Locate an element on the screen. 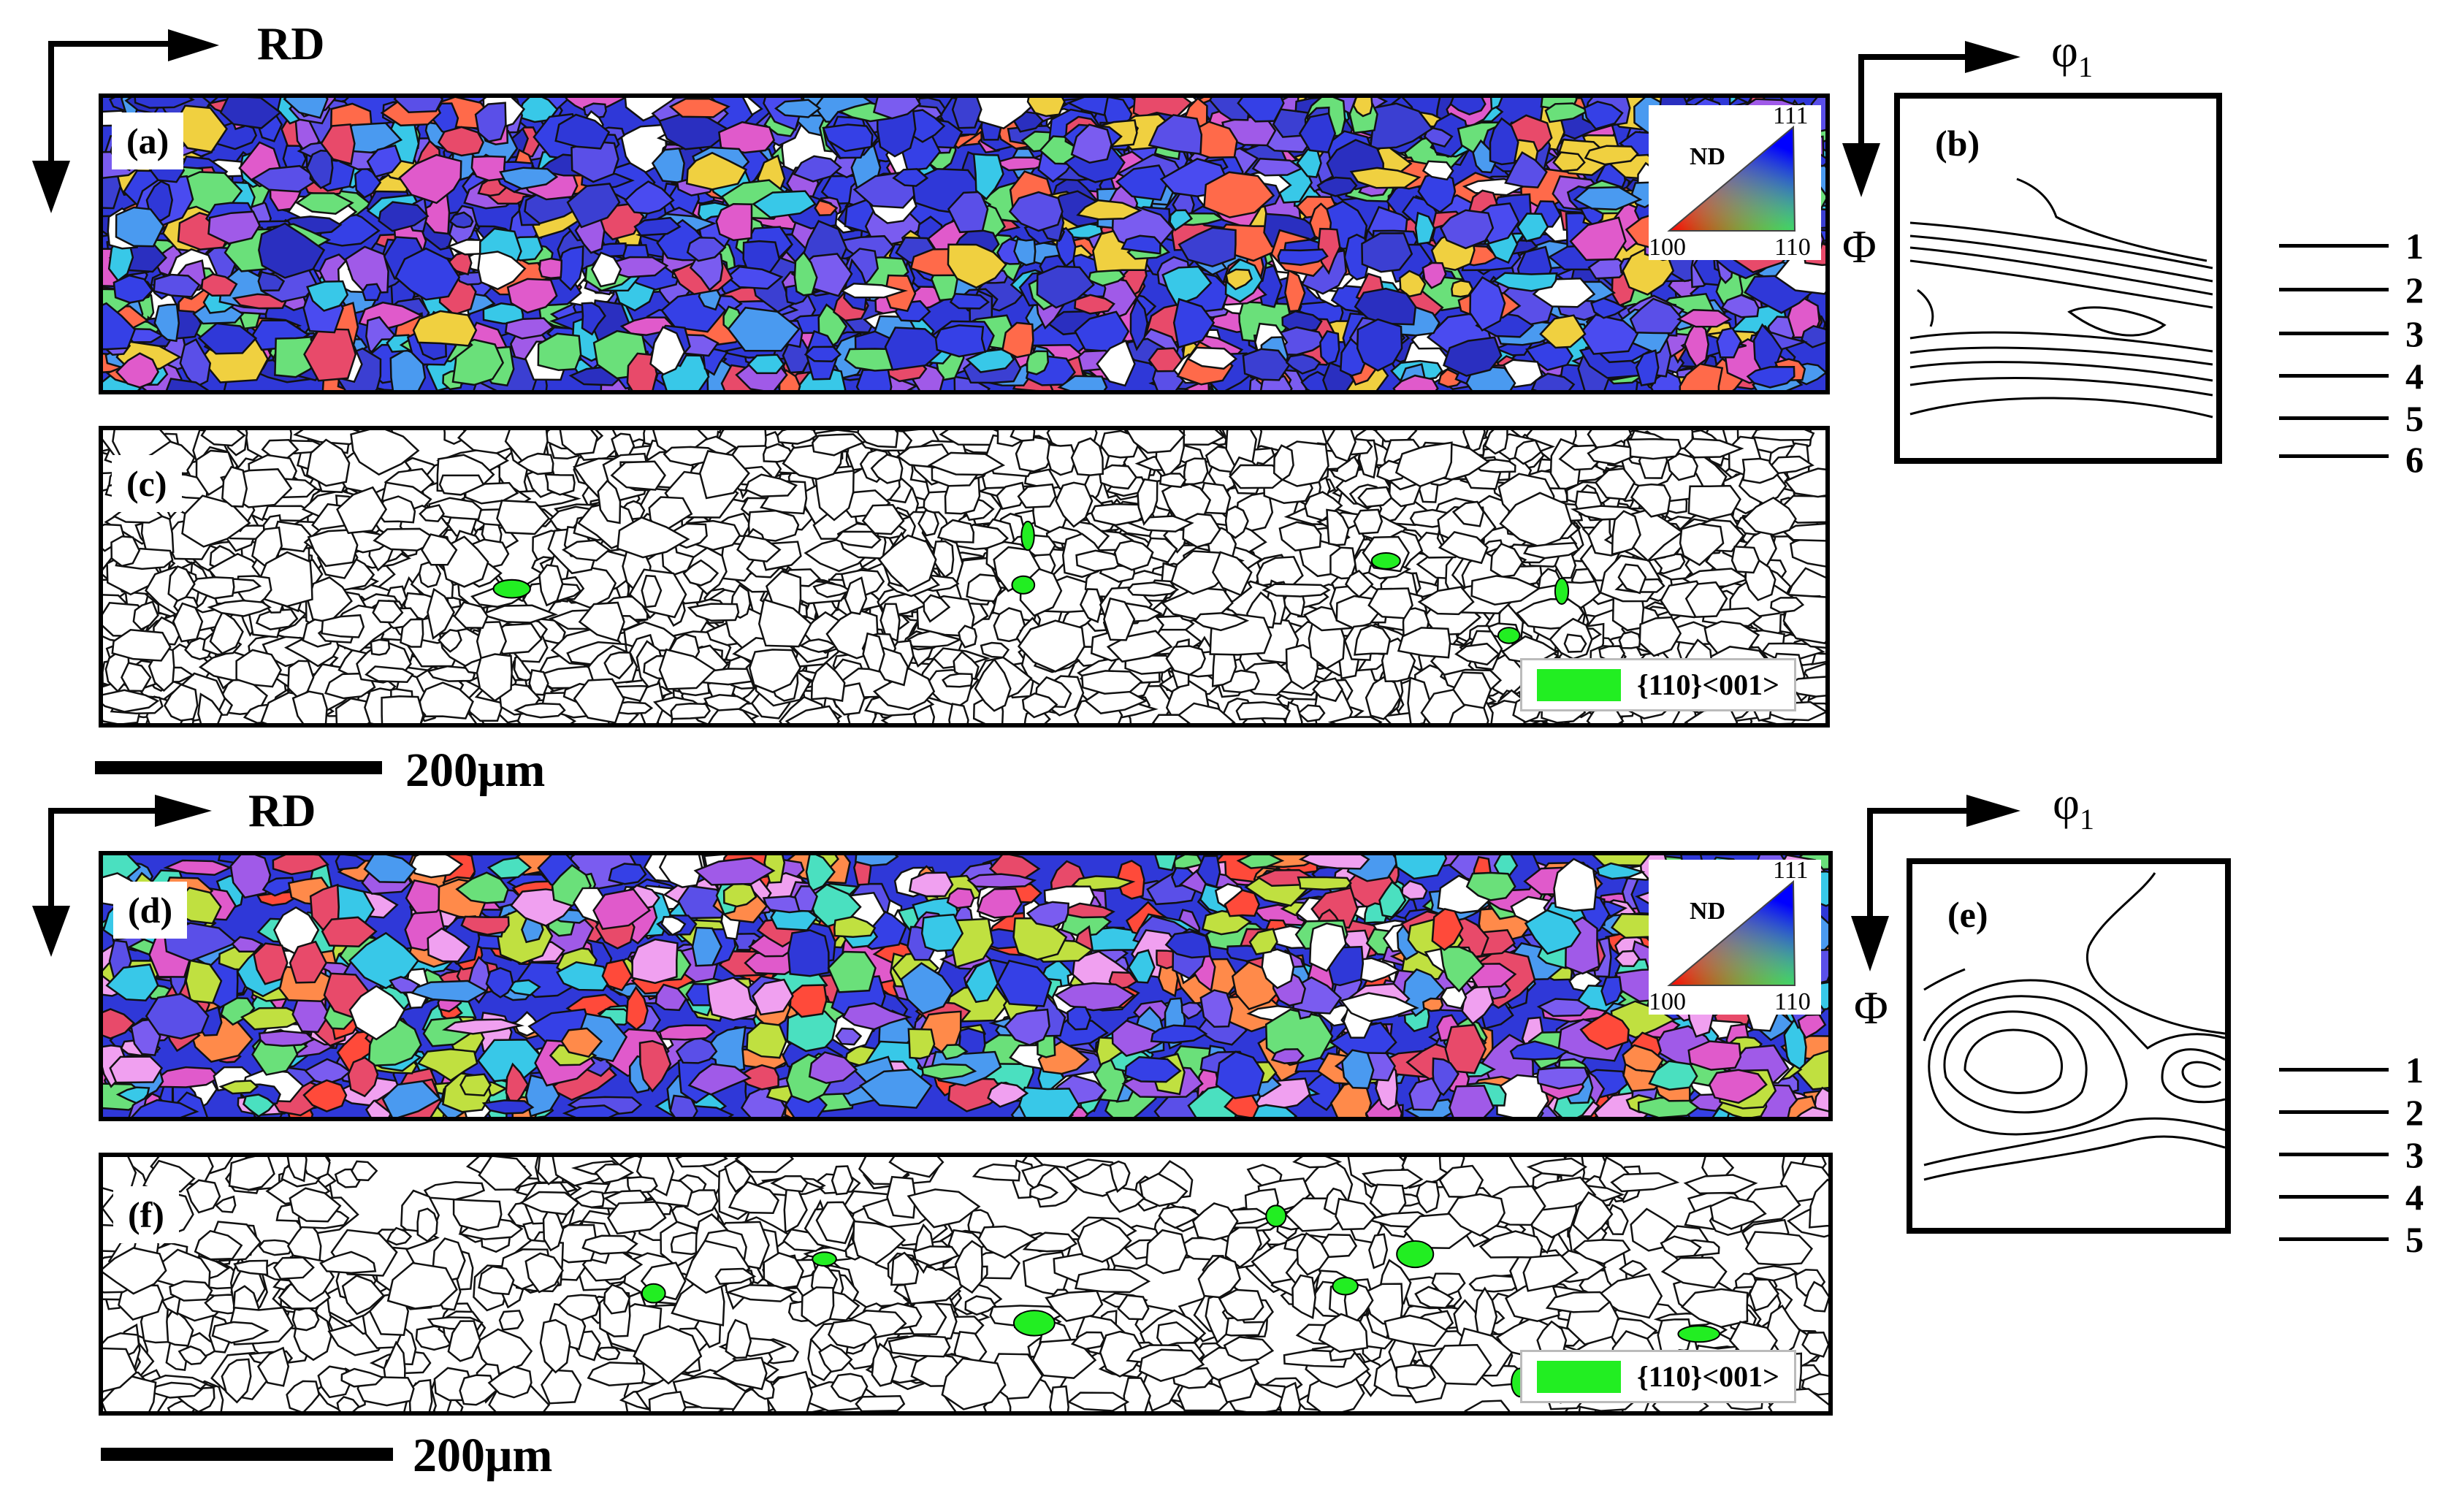 This screenshot has height=1512, width=2450. top-ipf-triangle is located at coordinates (1731, 178).